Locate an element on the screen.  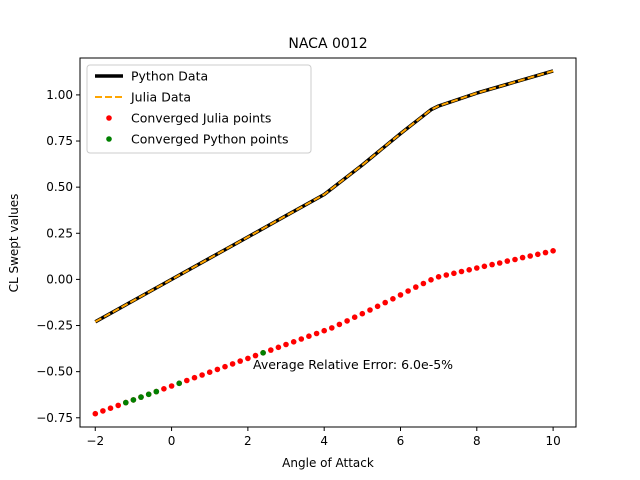
y-tick-label: 0.00 is located at coordinates (59, 279).